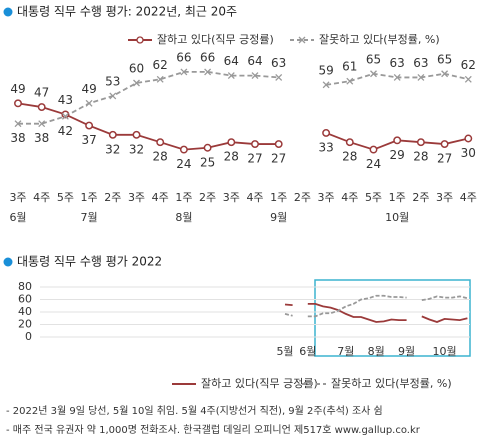 Image resolution: width=500 pixels, height=447 pixels. Describe the element at coordinates (25, 299) in the screenshot. I see `y-tick-label: 60` at that location.